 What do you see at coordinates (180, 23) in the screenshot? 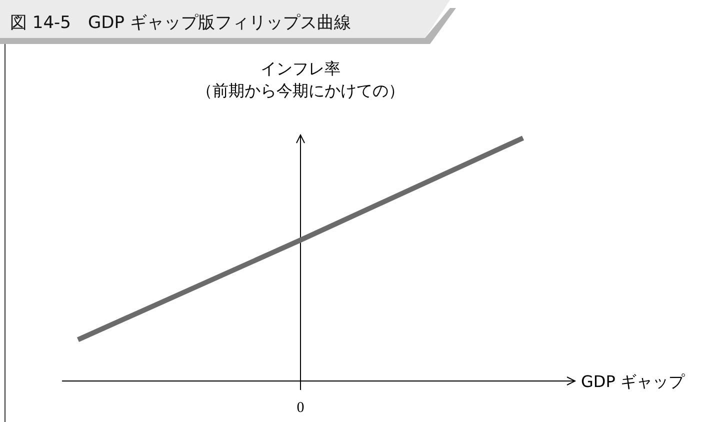
I see `chart-title: 図 14-5 GDP ギャップ版フィリップス曲線` at bounding box center [180, 23].